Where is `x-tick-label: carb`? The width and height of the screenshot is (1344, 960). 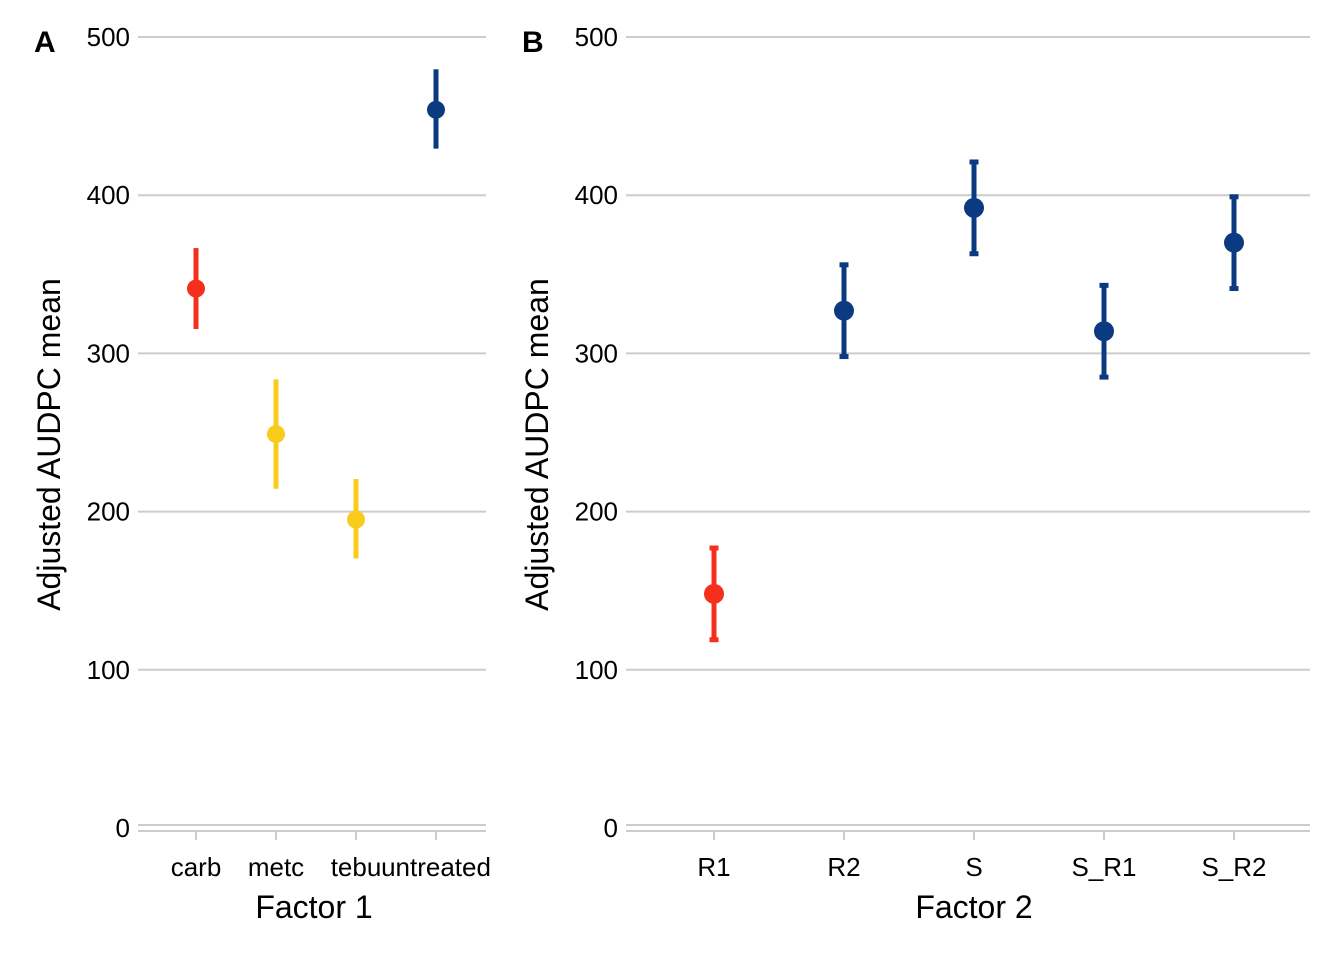 x-tick-label: carb is located at coordinates (196, 867).